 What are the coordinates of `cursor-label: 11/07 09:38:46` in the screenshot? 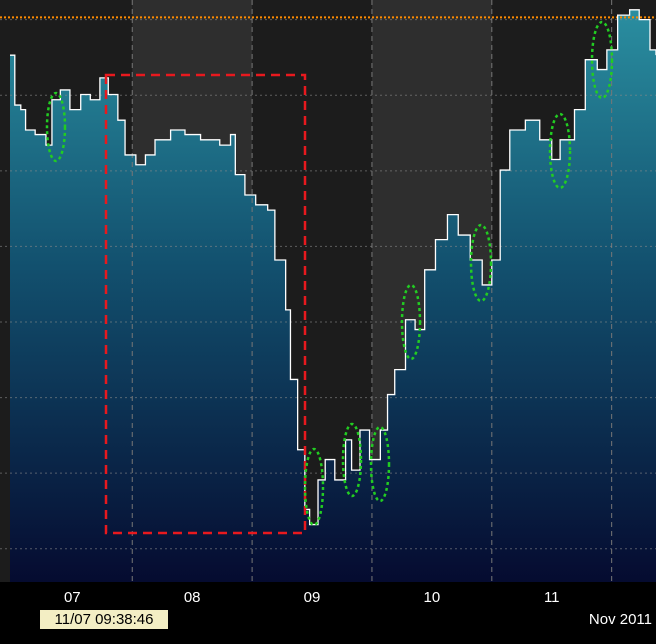 It's located at (104, 619).